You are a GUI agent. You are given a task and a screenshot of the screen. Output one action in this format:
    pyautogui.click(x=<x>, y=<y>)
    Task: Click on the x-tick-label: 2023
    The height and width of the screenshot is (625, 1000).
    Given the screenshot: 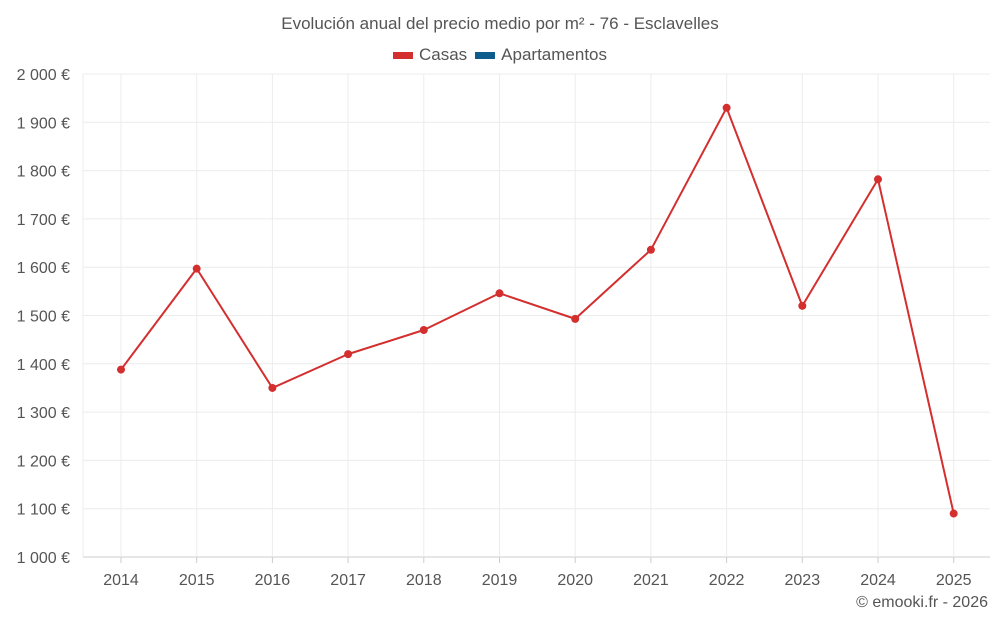 What is the action you would take?
    pyautogui.click(x=803, y=580)
    